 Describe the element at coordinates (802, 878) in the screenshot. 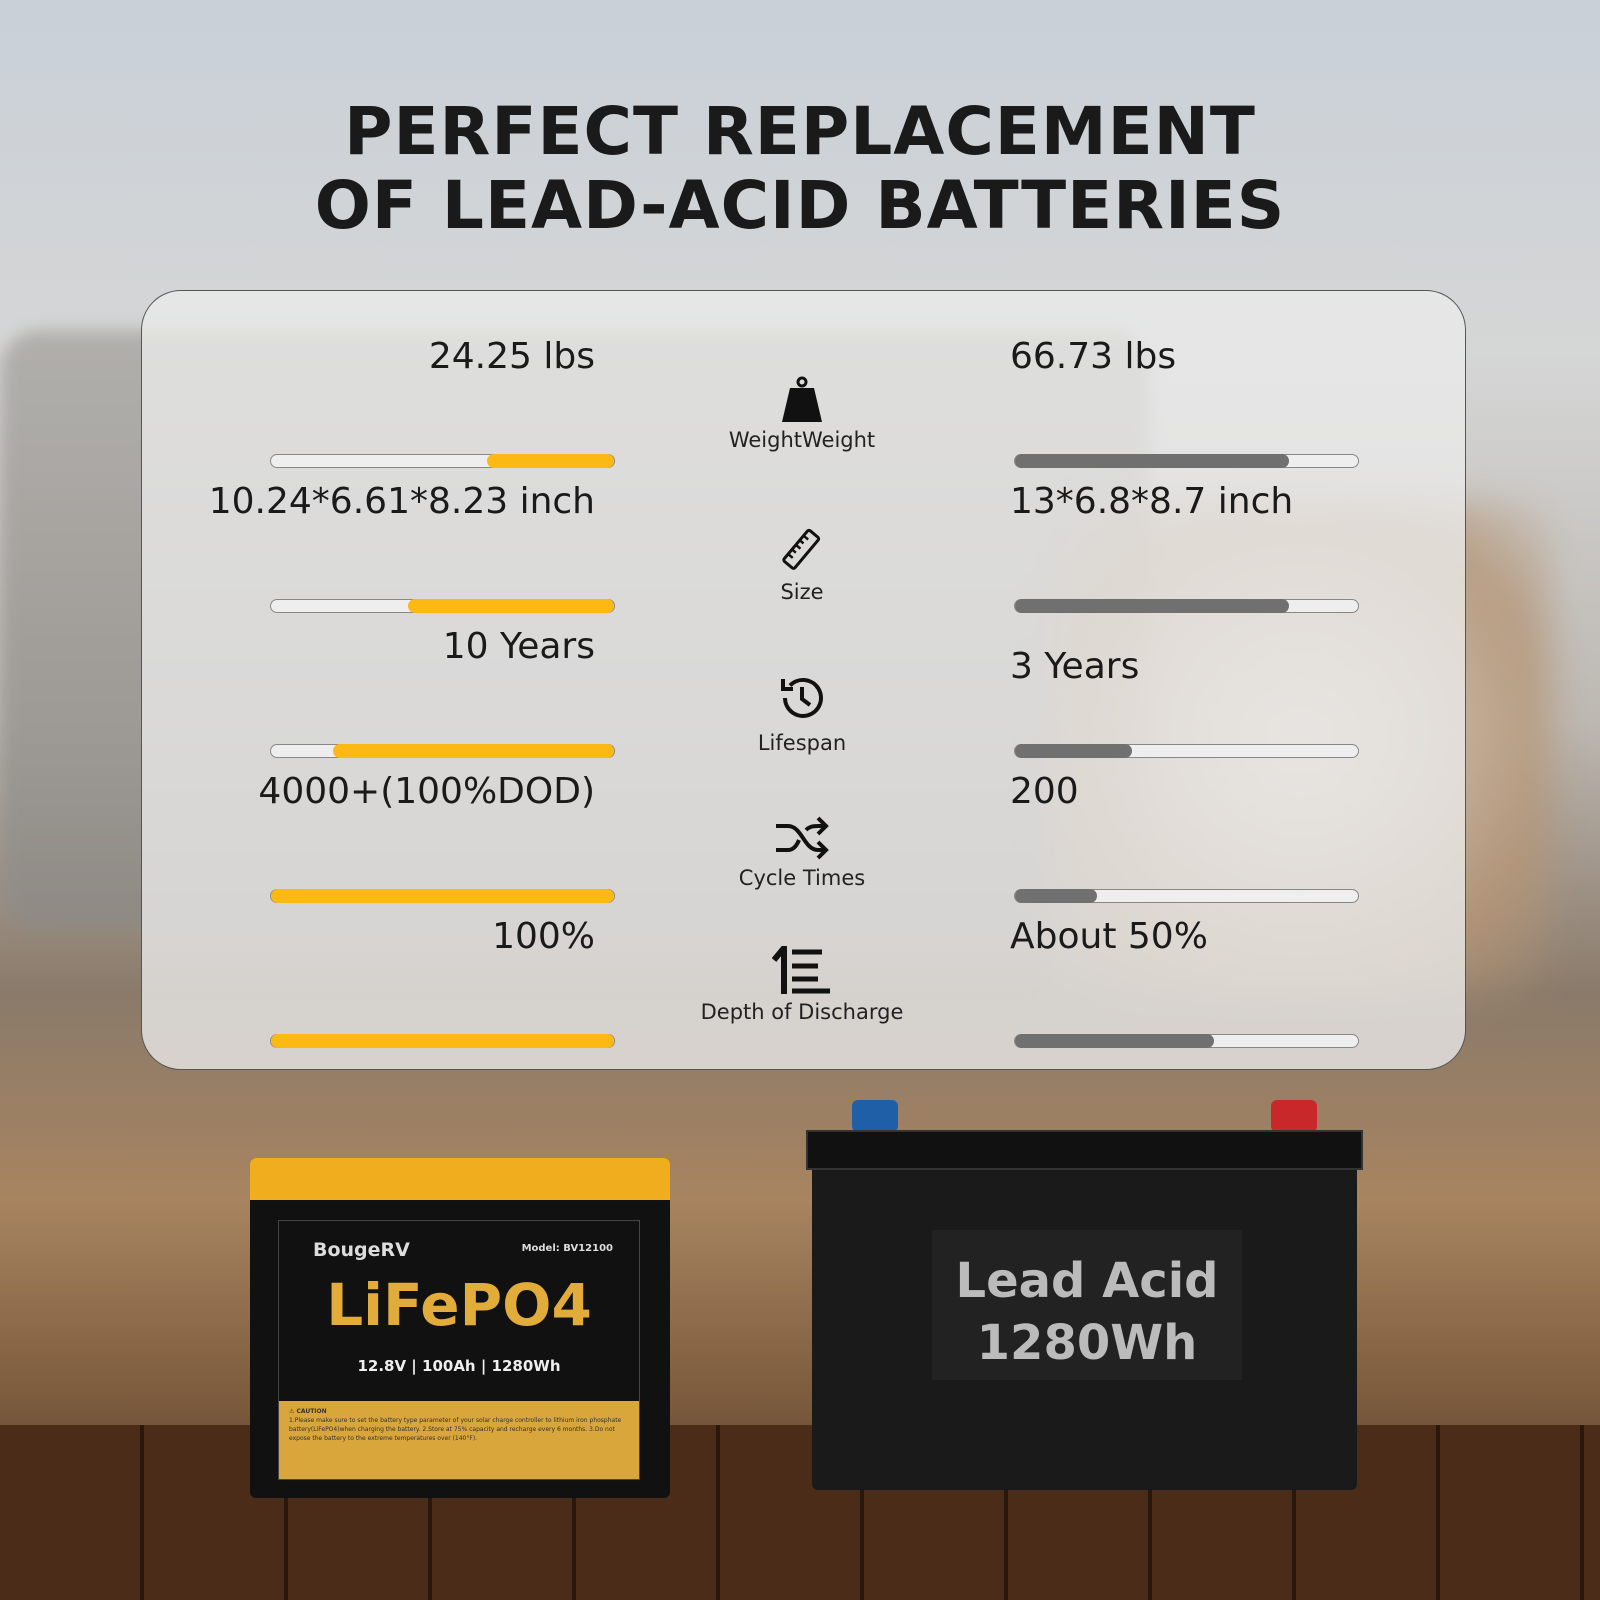

I see `metric-label: Cycle Times` at that location.